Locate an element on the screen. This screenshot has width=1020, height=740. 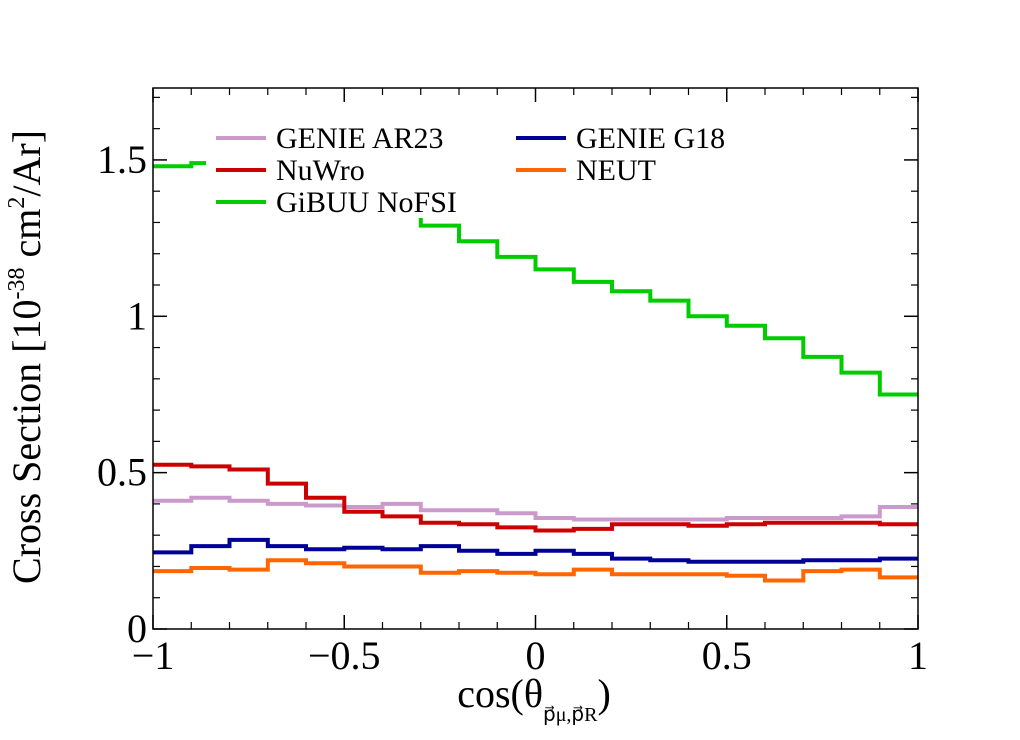
legend-label-nuwro: NuWro is located at coordinates (320, 170).